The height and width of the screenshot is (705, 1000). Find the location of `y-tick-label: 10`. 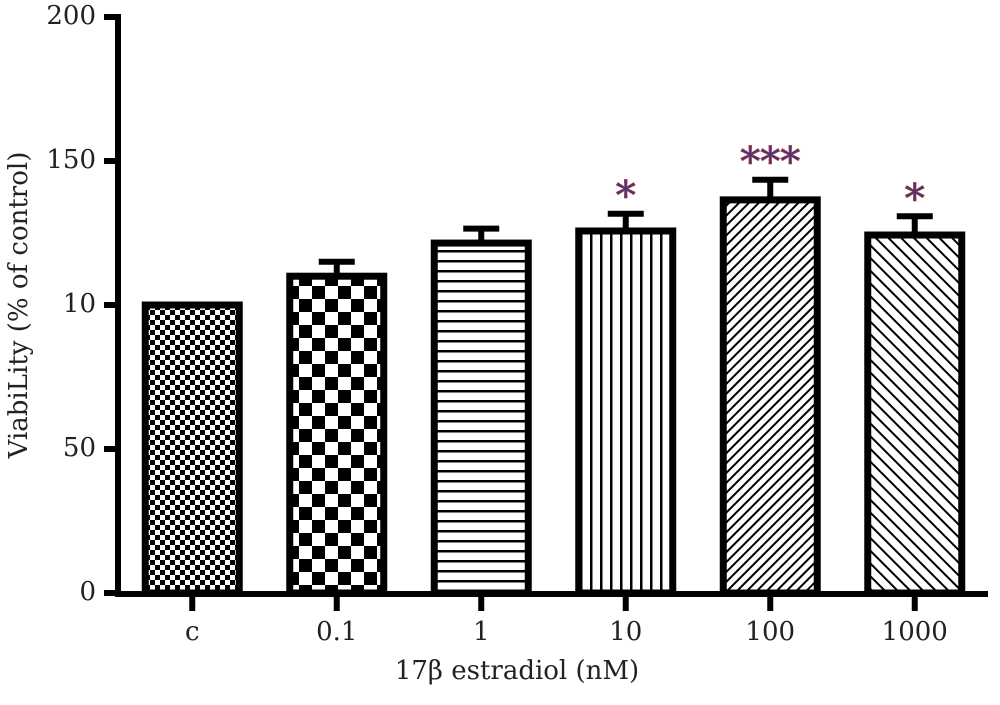

y-tick-label: 10 is located at coordinates (79, 304).